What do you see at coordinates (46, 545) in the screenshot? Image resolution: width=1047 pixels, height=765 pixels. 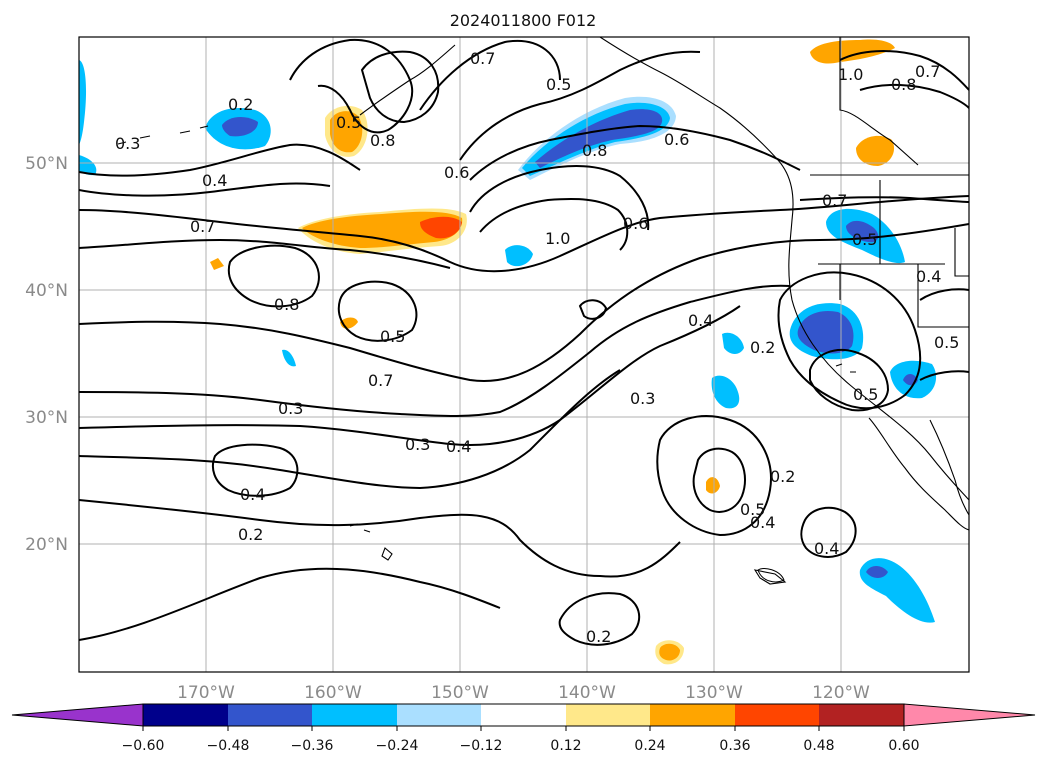 I see `lat-label-20n: 20°N` at bounding box center [46, 545].